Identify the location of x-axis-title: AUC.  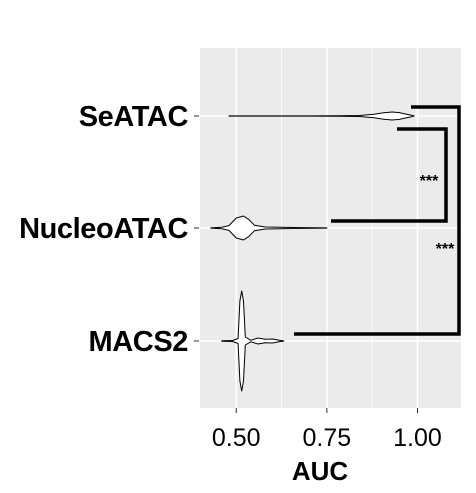
(320, 471).